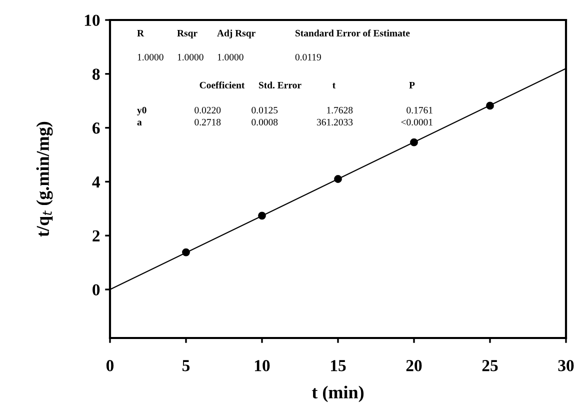  I want to click on annotation: t, so click(334, 85).